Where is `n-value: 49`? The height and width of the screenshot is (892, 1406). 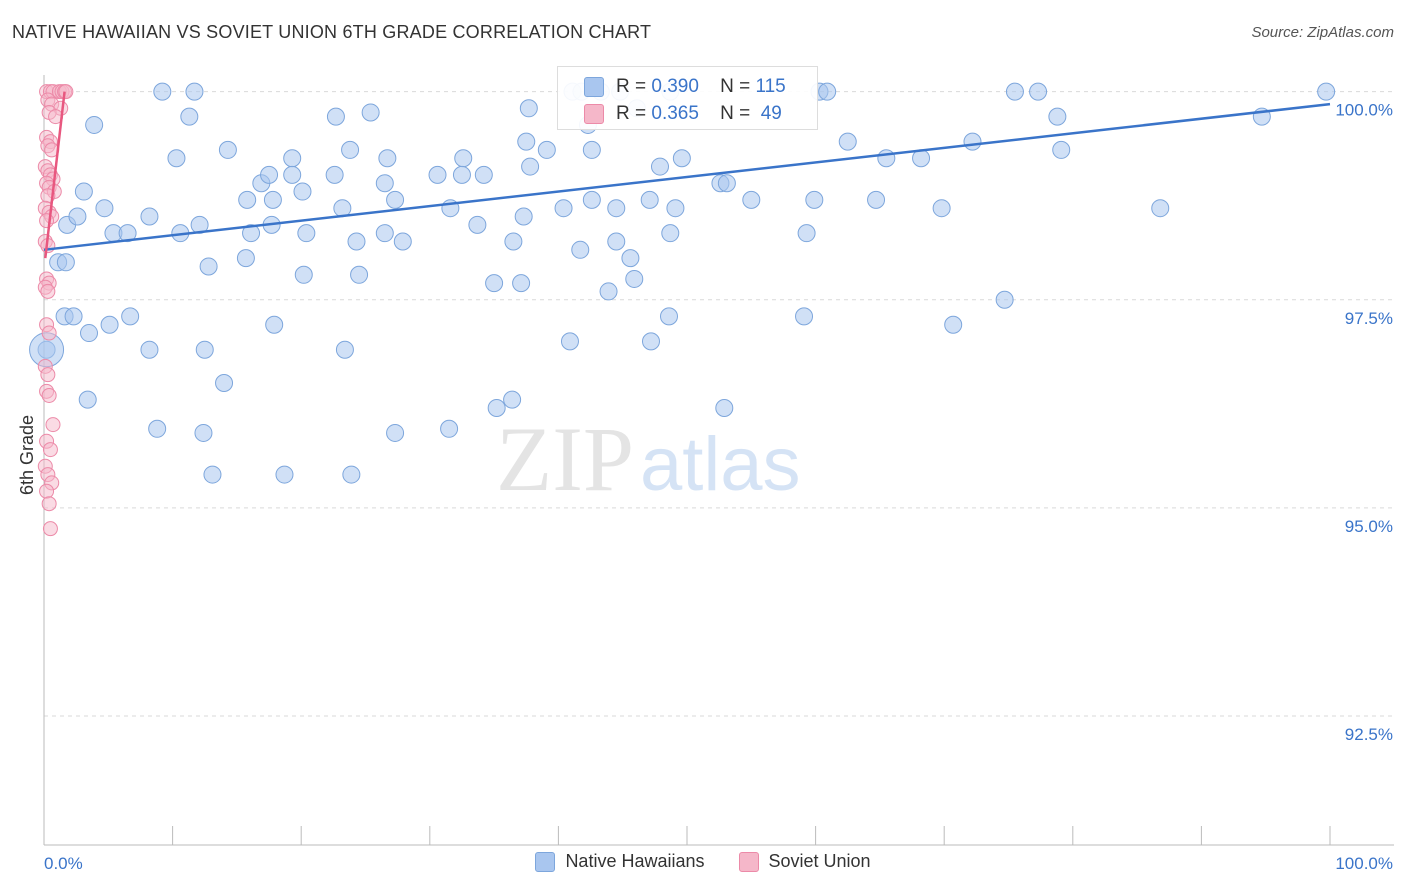 n-value: 49 is located at coordinates (771, 113).